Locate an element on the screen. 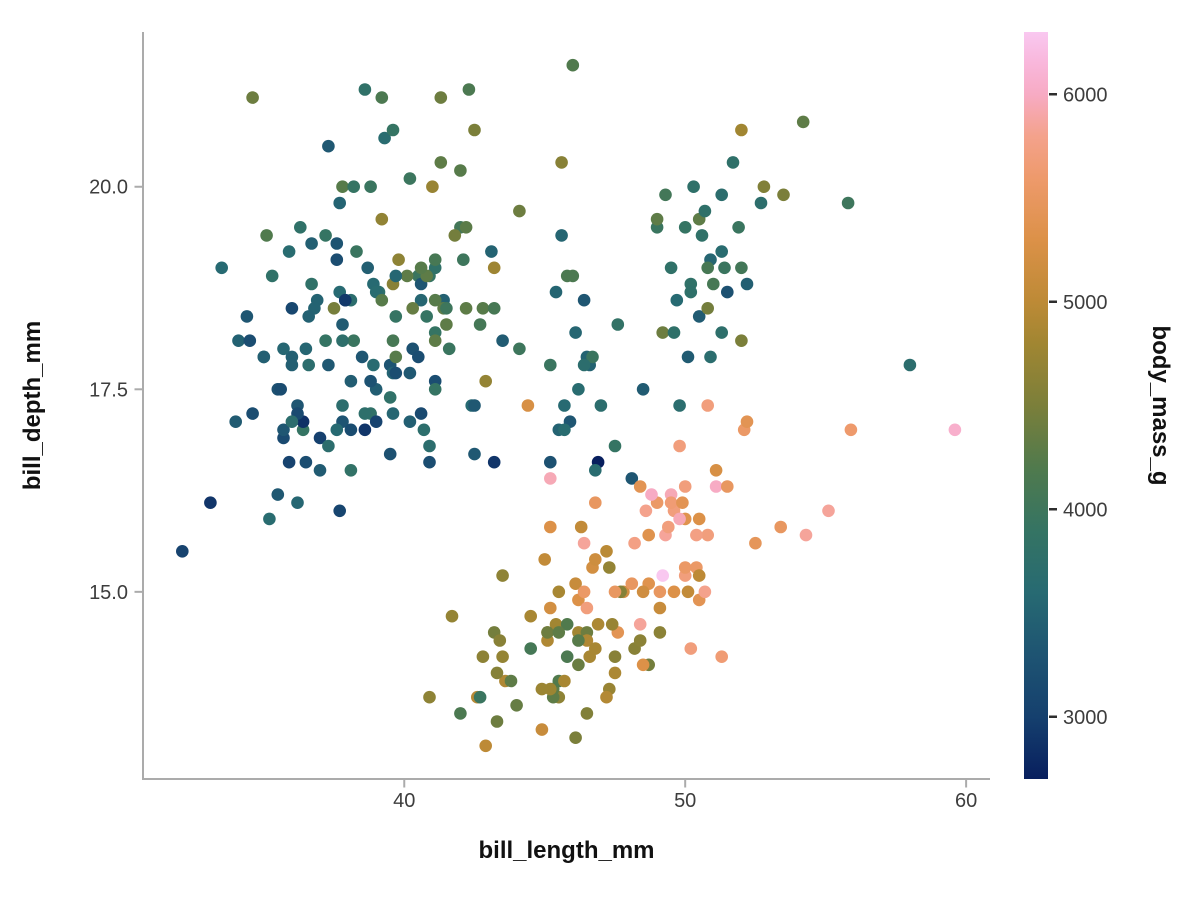 The height and width of the screenshot is (900, 1200). y-tick-label: 15.0 is located at coordinates (108, 593).